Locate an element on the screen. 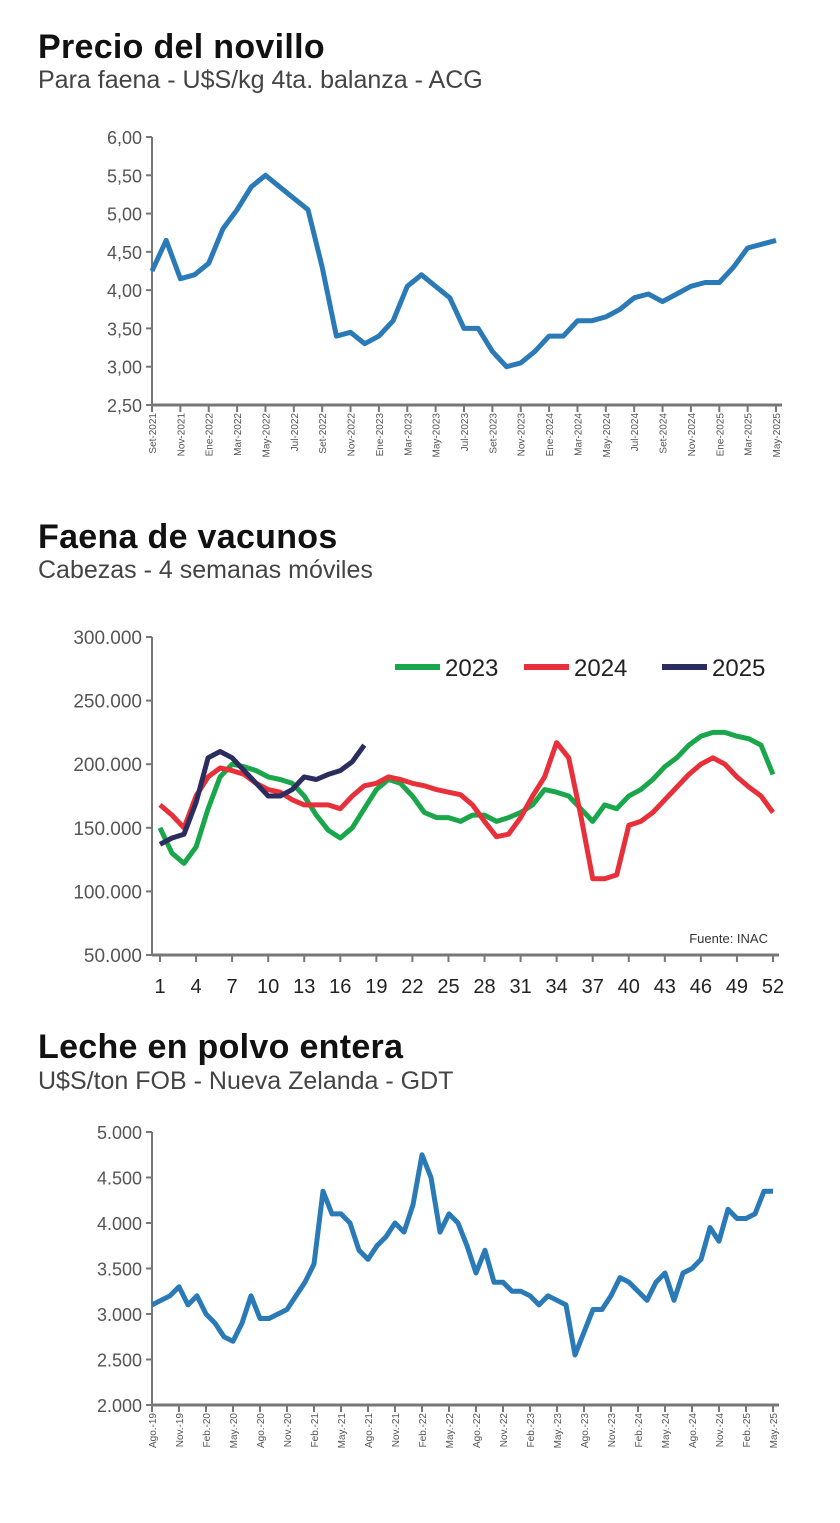 The height and width of the screenshot is (1523, 840). x-tick-label: Ago.-20 is located at coordinates (261, 1430).